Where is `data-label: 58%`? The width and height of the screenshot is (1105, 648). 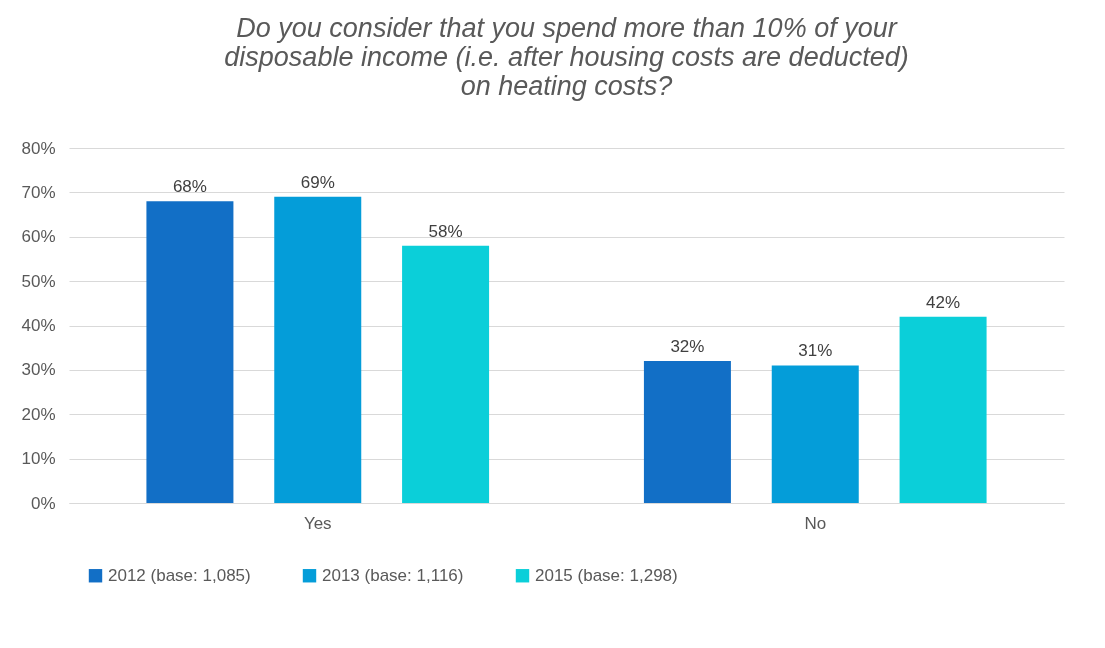 data-label: 58% is located at coordinates (445, 231).